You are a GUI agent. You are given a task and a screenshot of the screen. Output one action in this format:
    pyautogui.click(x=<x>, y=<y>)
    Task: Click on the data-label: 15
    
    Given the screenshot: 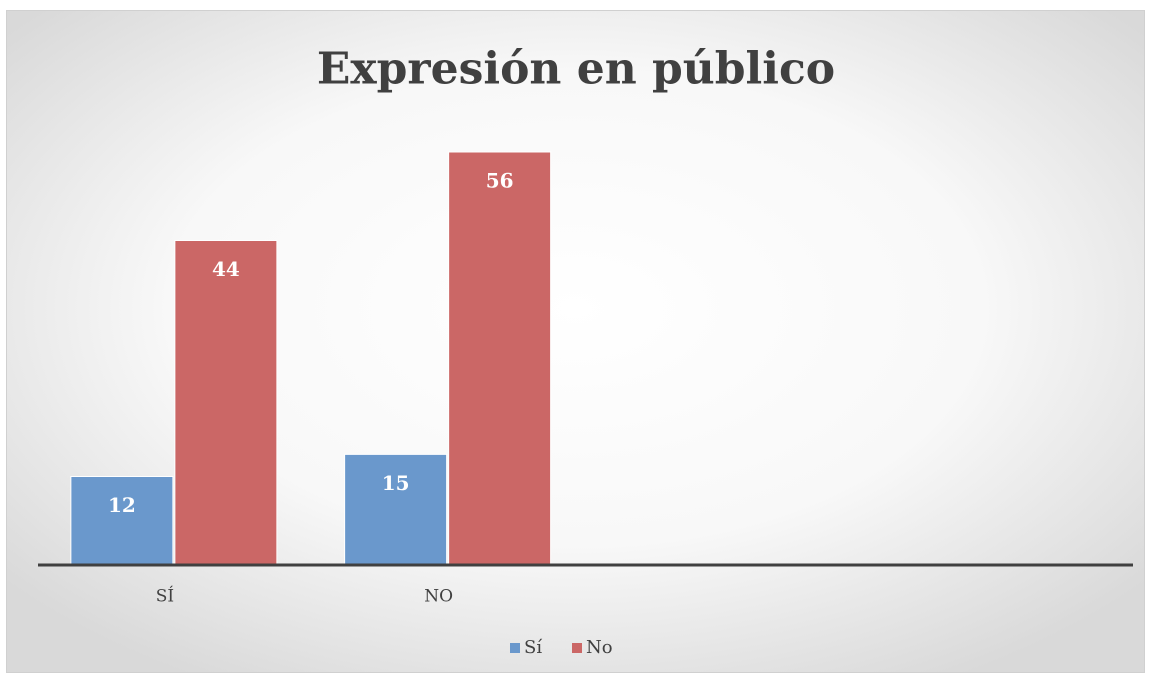 What is the action you would take?
    pyautogui.click(x=396, y=483)
    